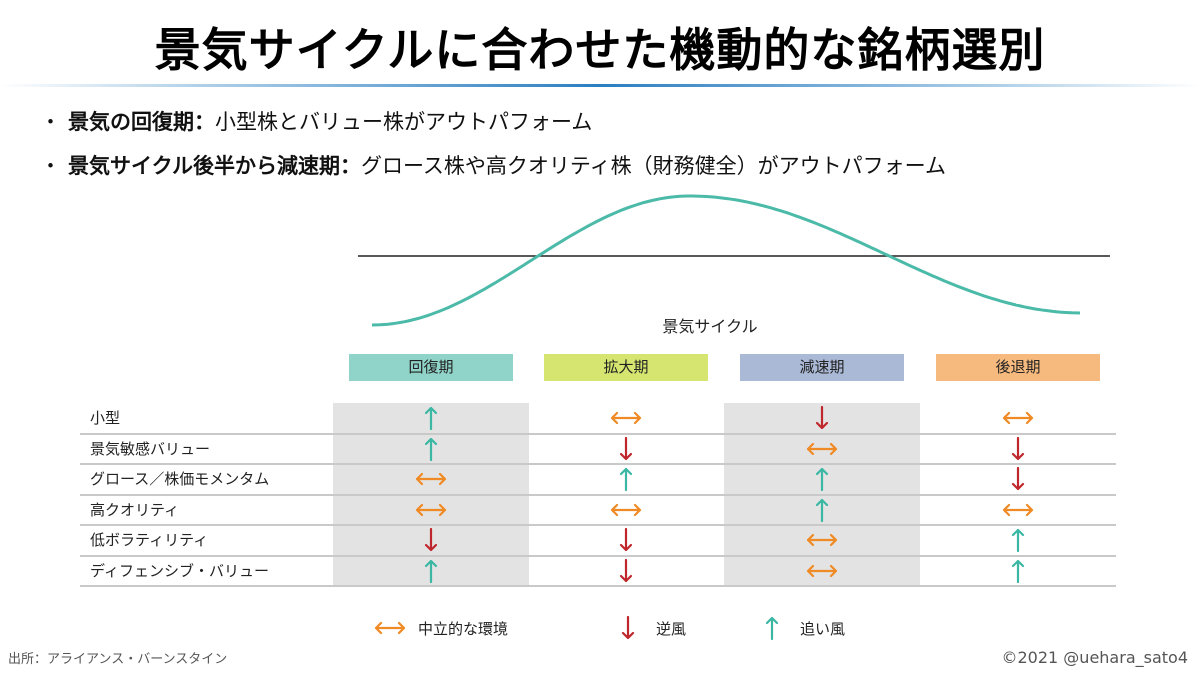 The image size is (1200, 673). Describe the element at coordinates (118, 659) in the screenshot. I see `source-note: 出所：アライアンス・バーンスタイン` at that location.